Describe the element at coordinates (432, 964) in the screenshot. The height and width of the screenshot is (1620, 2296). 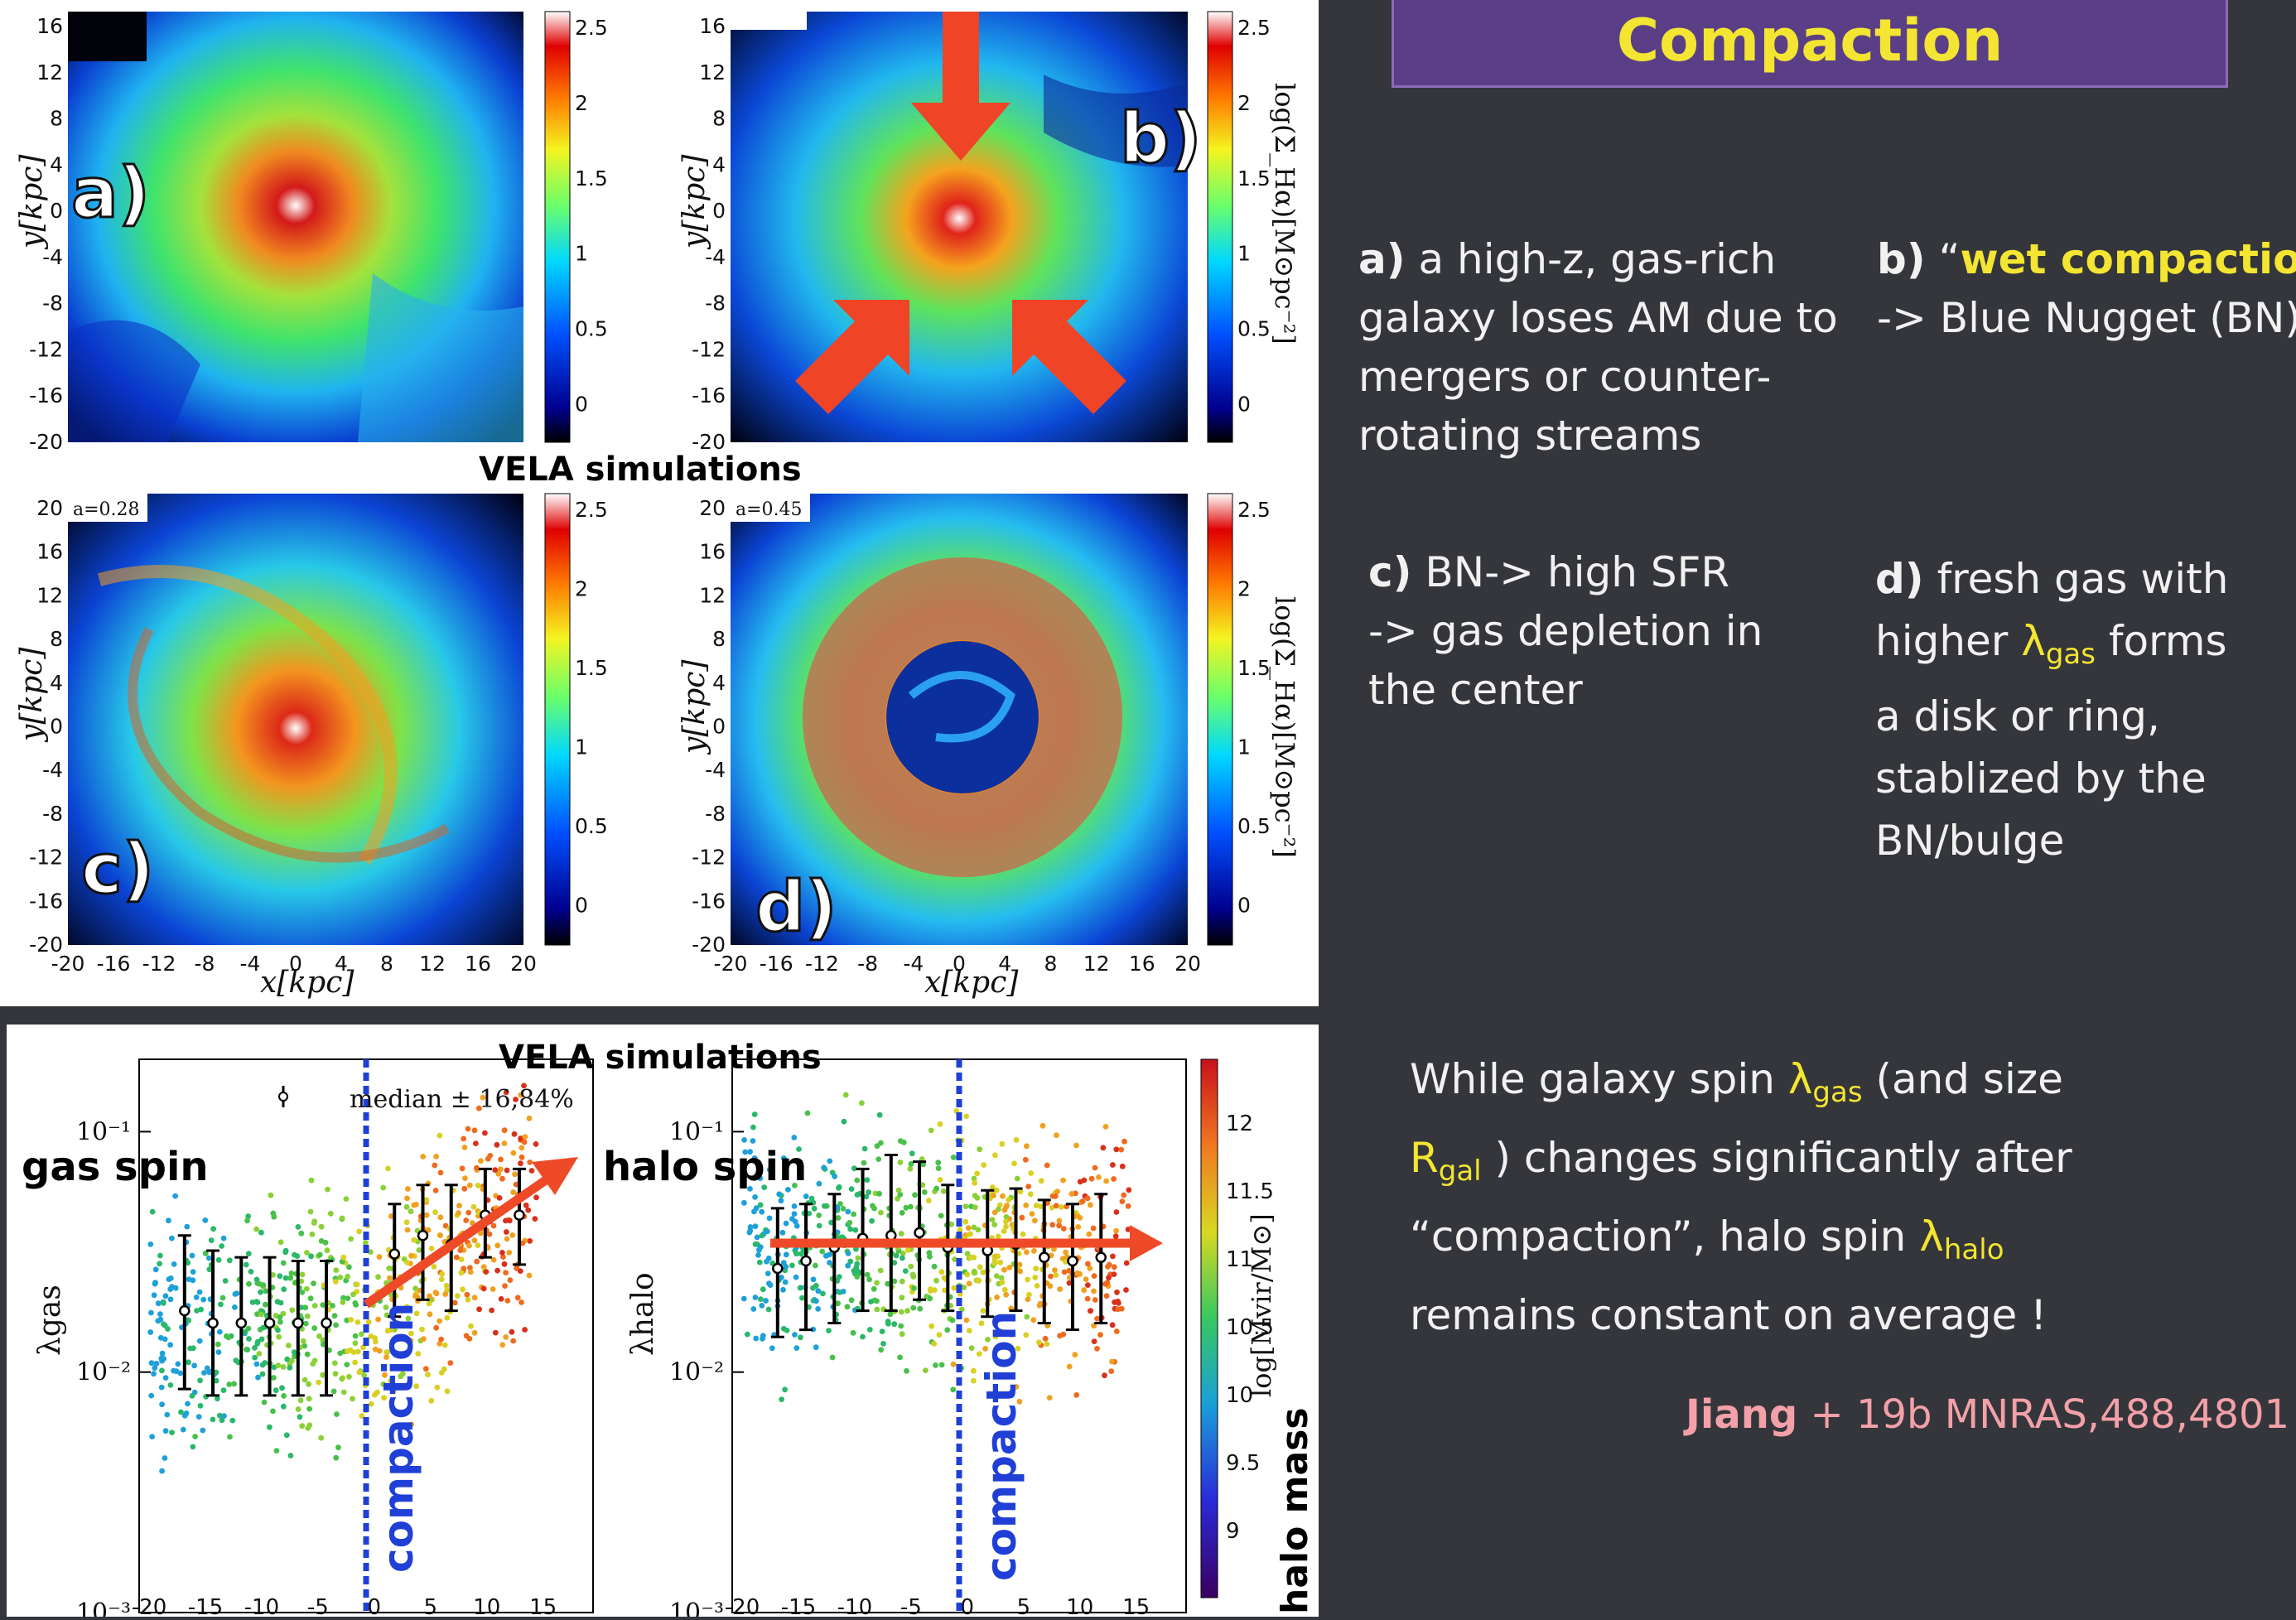
I see `x-tick-label: 12` at that location.